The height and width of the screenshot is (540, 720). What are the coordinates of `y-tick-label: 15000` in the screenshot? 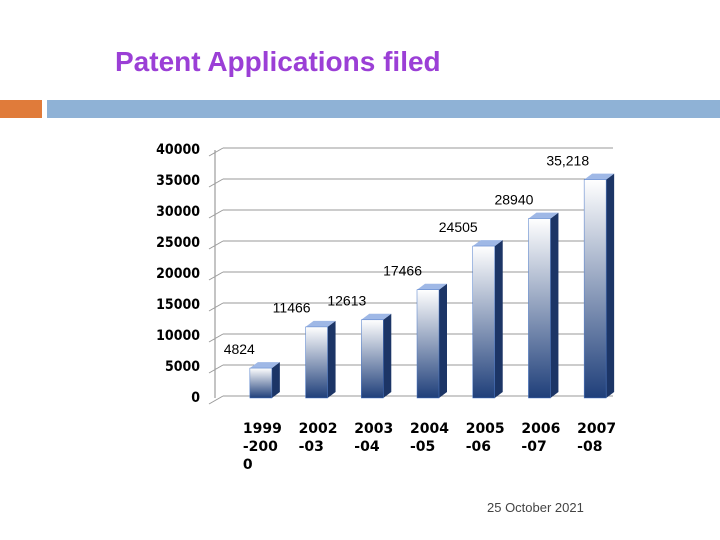 It's located at (178, 305).